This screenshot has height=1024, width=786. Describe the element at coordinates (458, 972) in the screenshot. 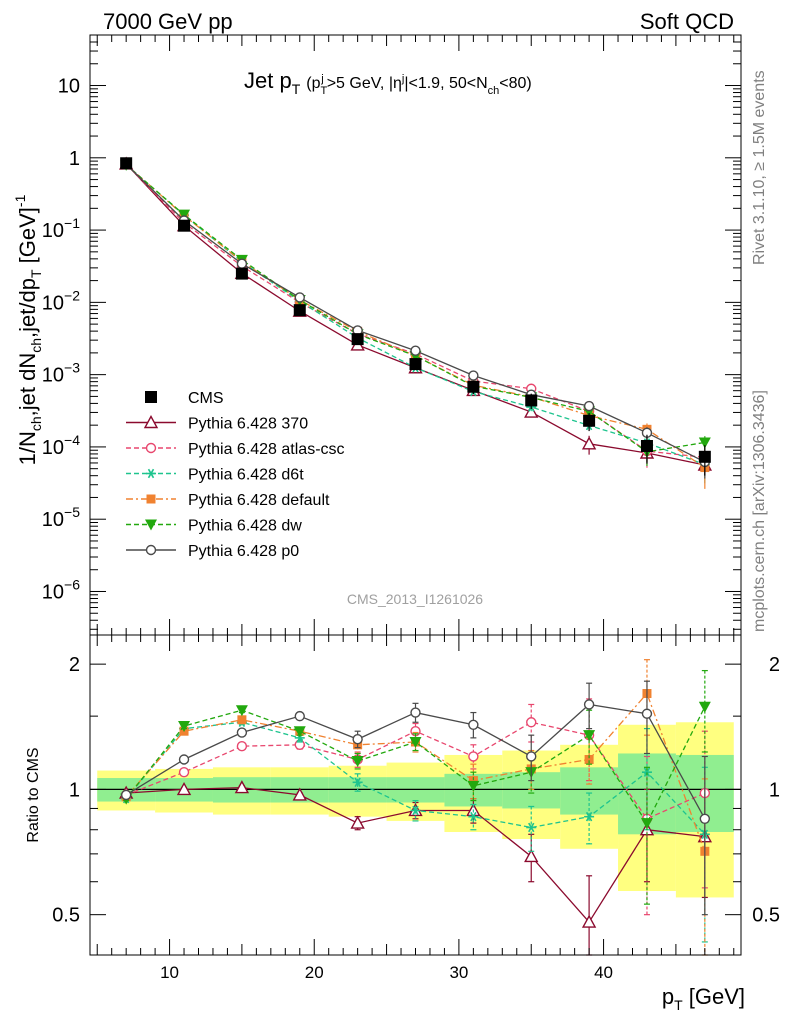

I see `x-tick-label: 30` at that location.